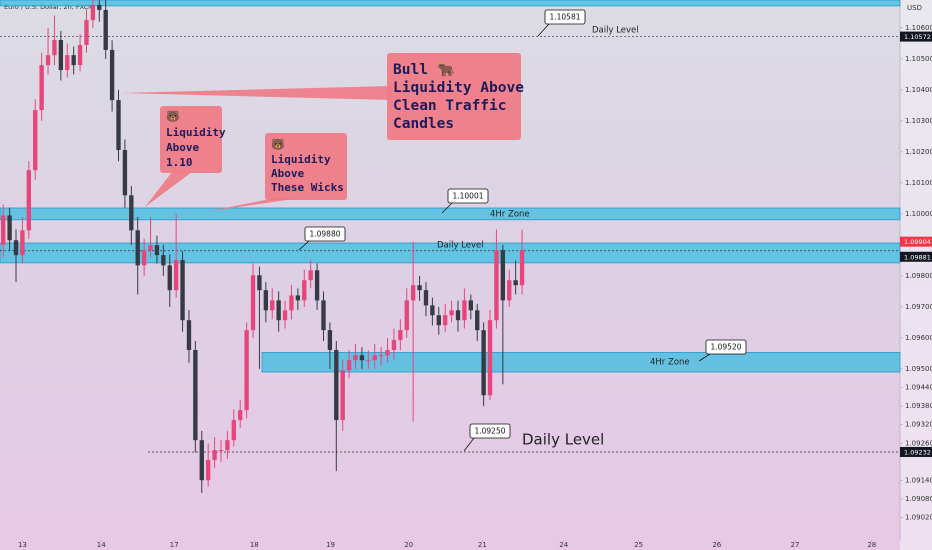 The image size is (932, 550). Describe the element at coordinates (918, 121) in the screenshot. I see `y-tick-label: 1.10300` at that location.